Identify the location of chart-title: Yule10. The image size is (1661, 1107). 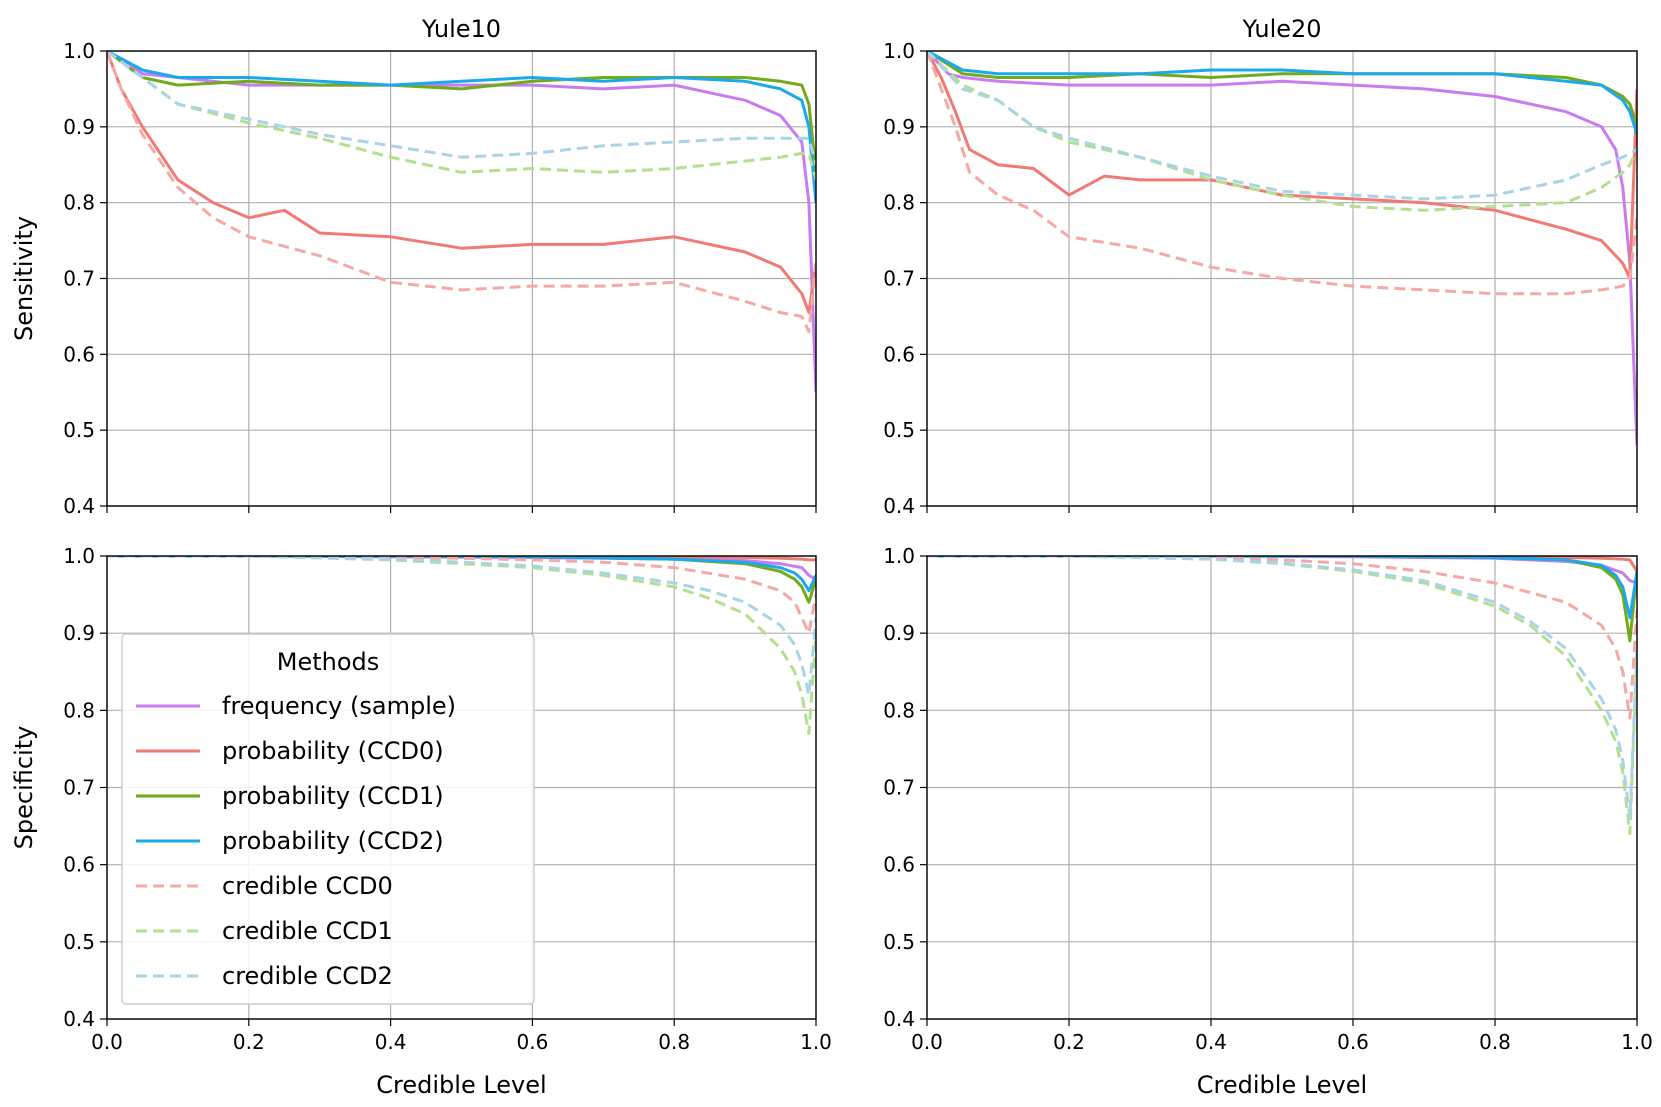
(461, 29).